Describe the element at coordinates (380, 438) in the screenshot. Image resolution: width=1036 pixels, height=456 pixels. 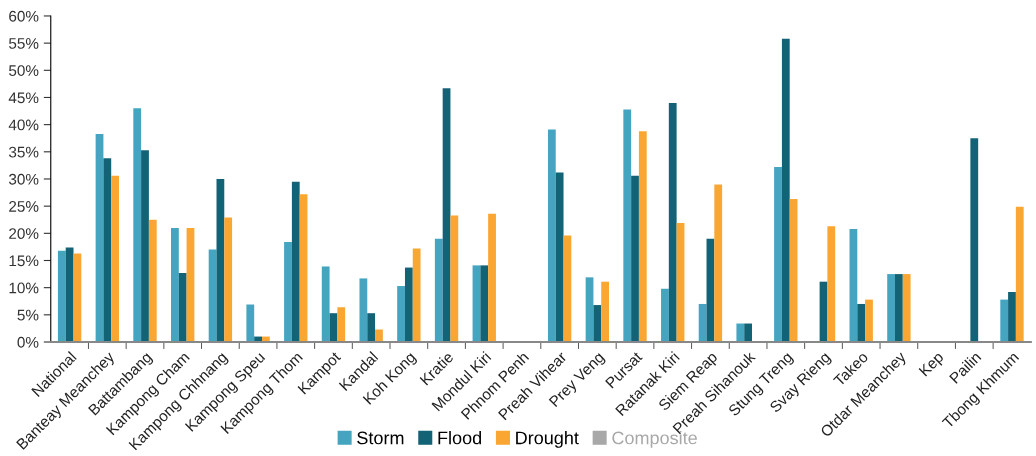
I see `legend-label: Storm` at that location.